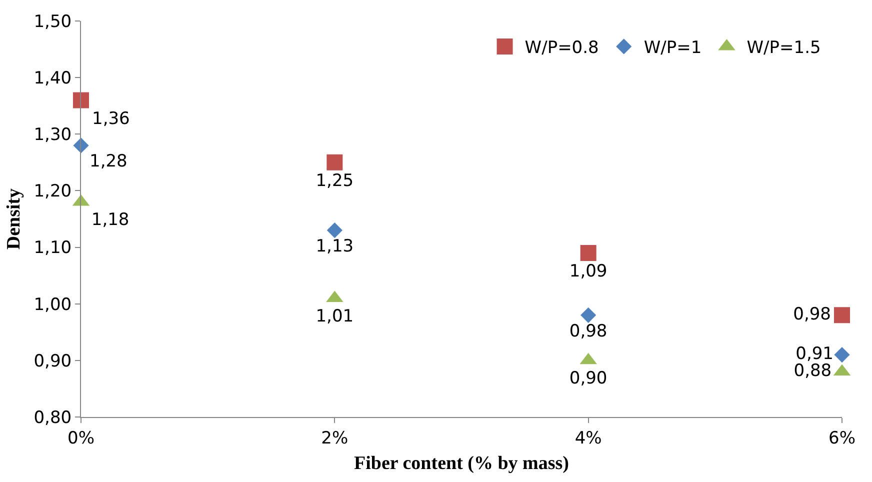  Describe the element at coordinates (588, 272) in the screenshot. I see `data-label: 1,09` at that location.